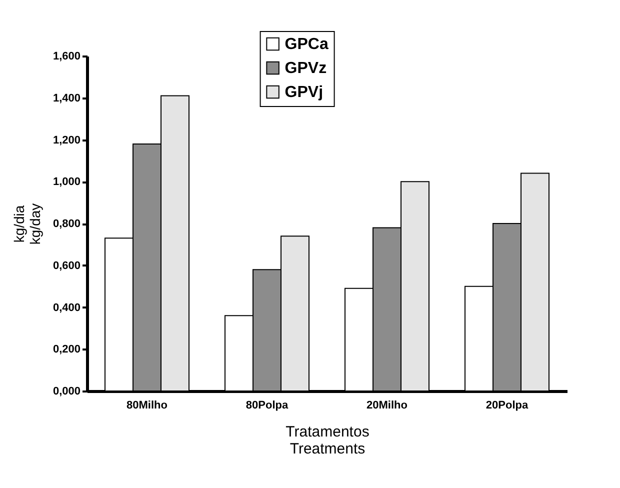  I want to click on y-tick-label: 1,000, so click(66, 182).